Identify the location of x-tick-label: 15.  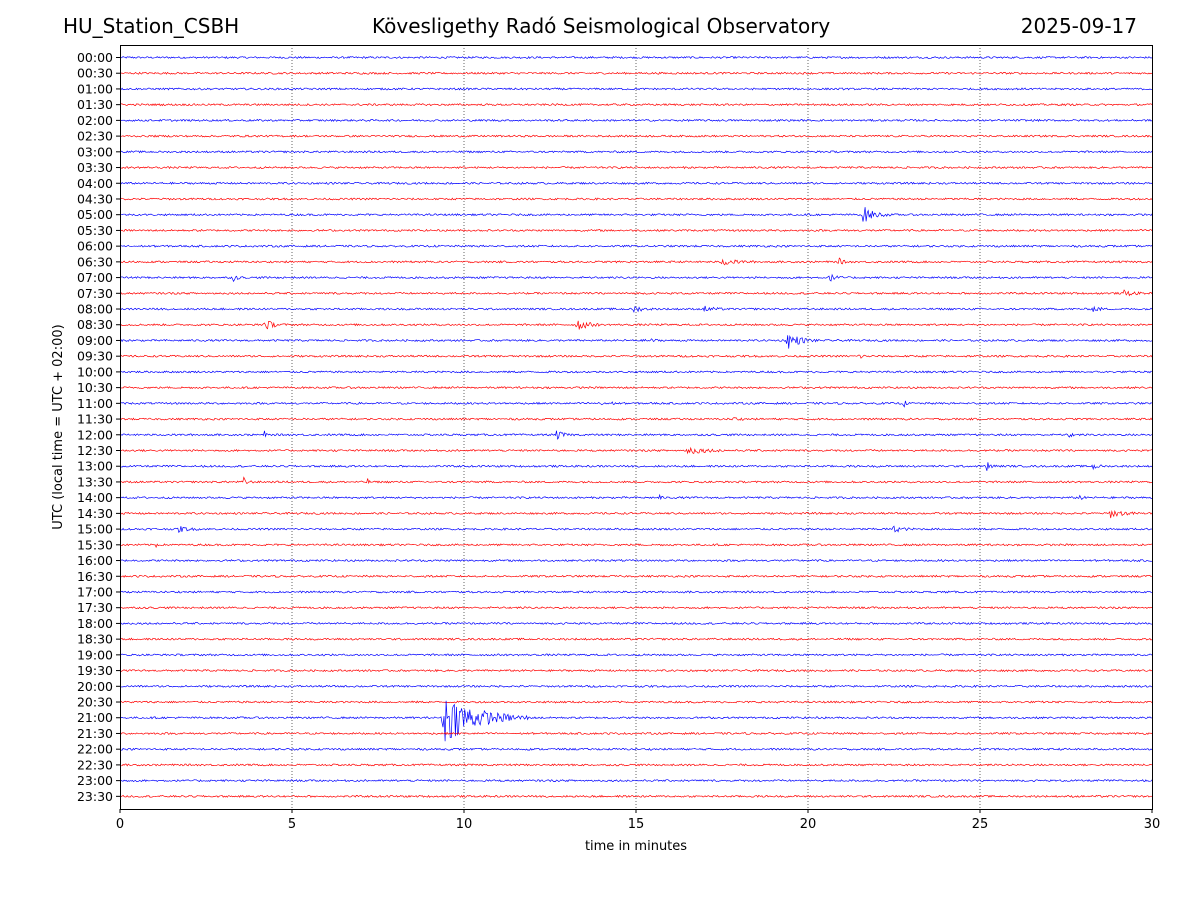
(636, 824).